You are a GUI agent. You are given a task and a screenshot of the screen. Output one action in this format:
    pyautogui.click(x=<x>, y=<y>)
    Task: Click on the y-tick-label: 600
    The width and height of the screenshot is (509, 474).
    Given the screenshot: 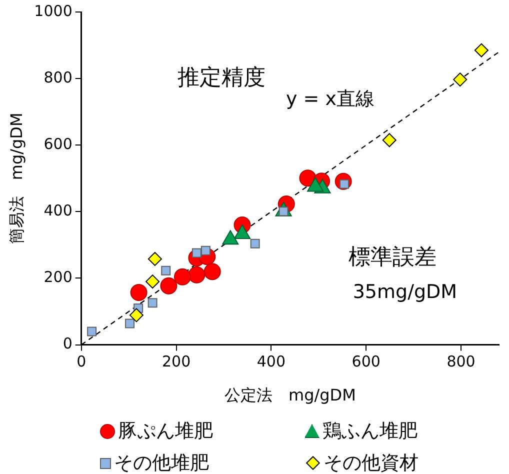 What is the action you would take?
    pyautogui.click(x=58, y=144)
    